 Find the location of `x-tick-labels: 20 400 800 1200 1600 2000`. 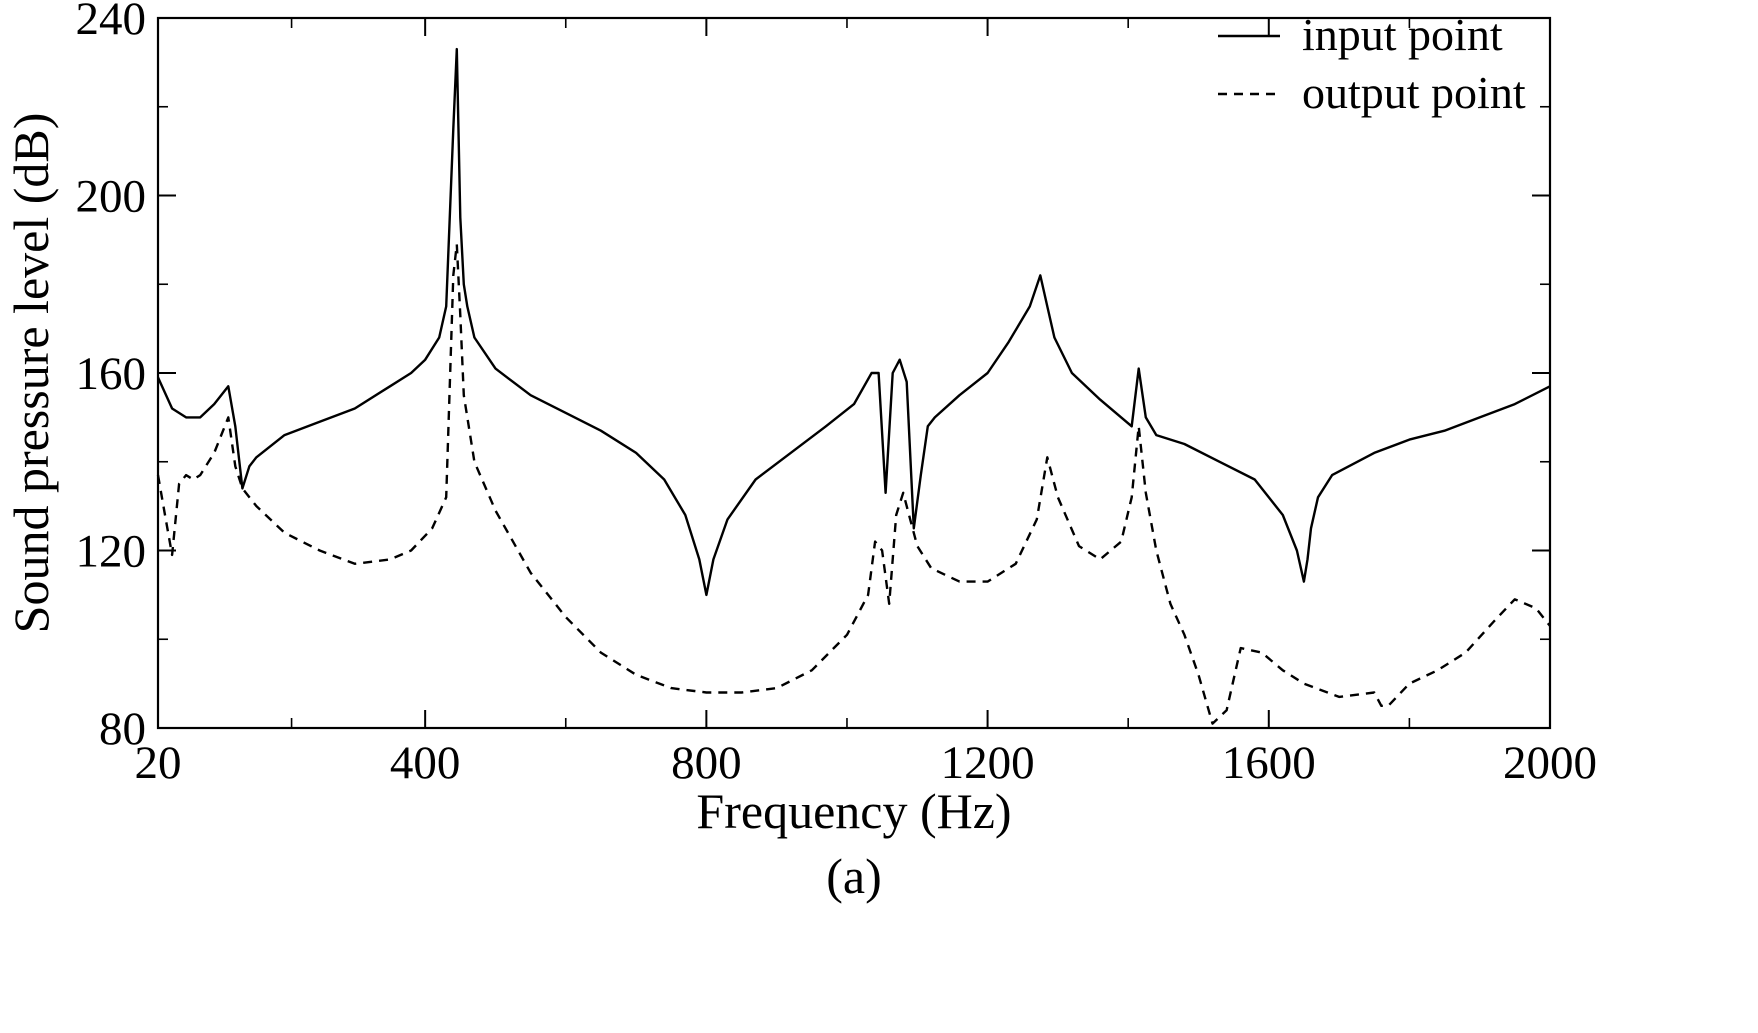

x-tick-labels: 20 400 800 1200 1600 2000 is located at coordinates (866, 763).